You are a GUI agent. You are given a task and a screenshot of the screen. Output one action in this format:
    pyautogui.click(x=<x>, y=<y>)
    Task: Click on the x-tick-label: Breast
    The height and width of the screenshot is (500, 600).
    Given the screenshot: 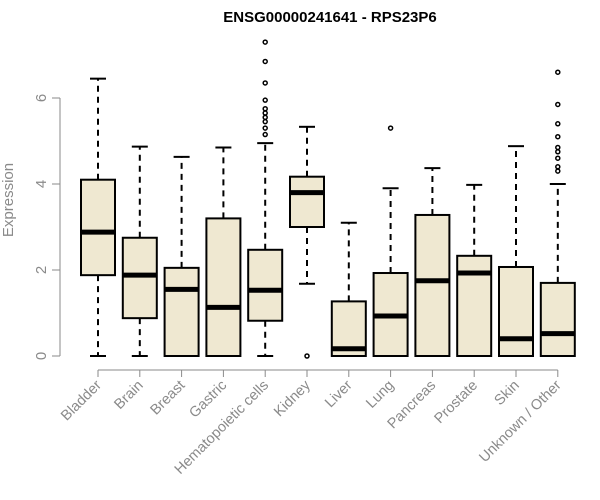 What is the action you would take?
    pyautogui.click(x=167, y=398)
    